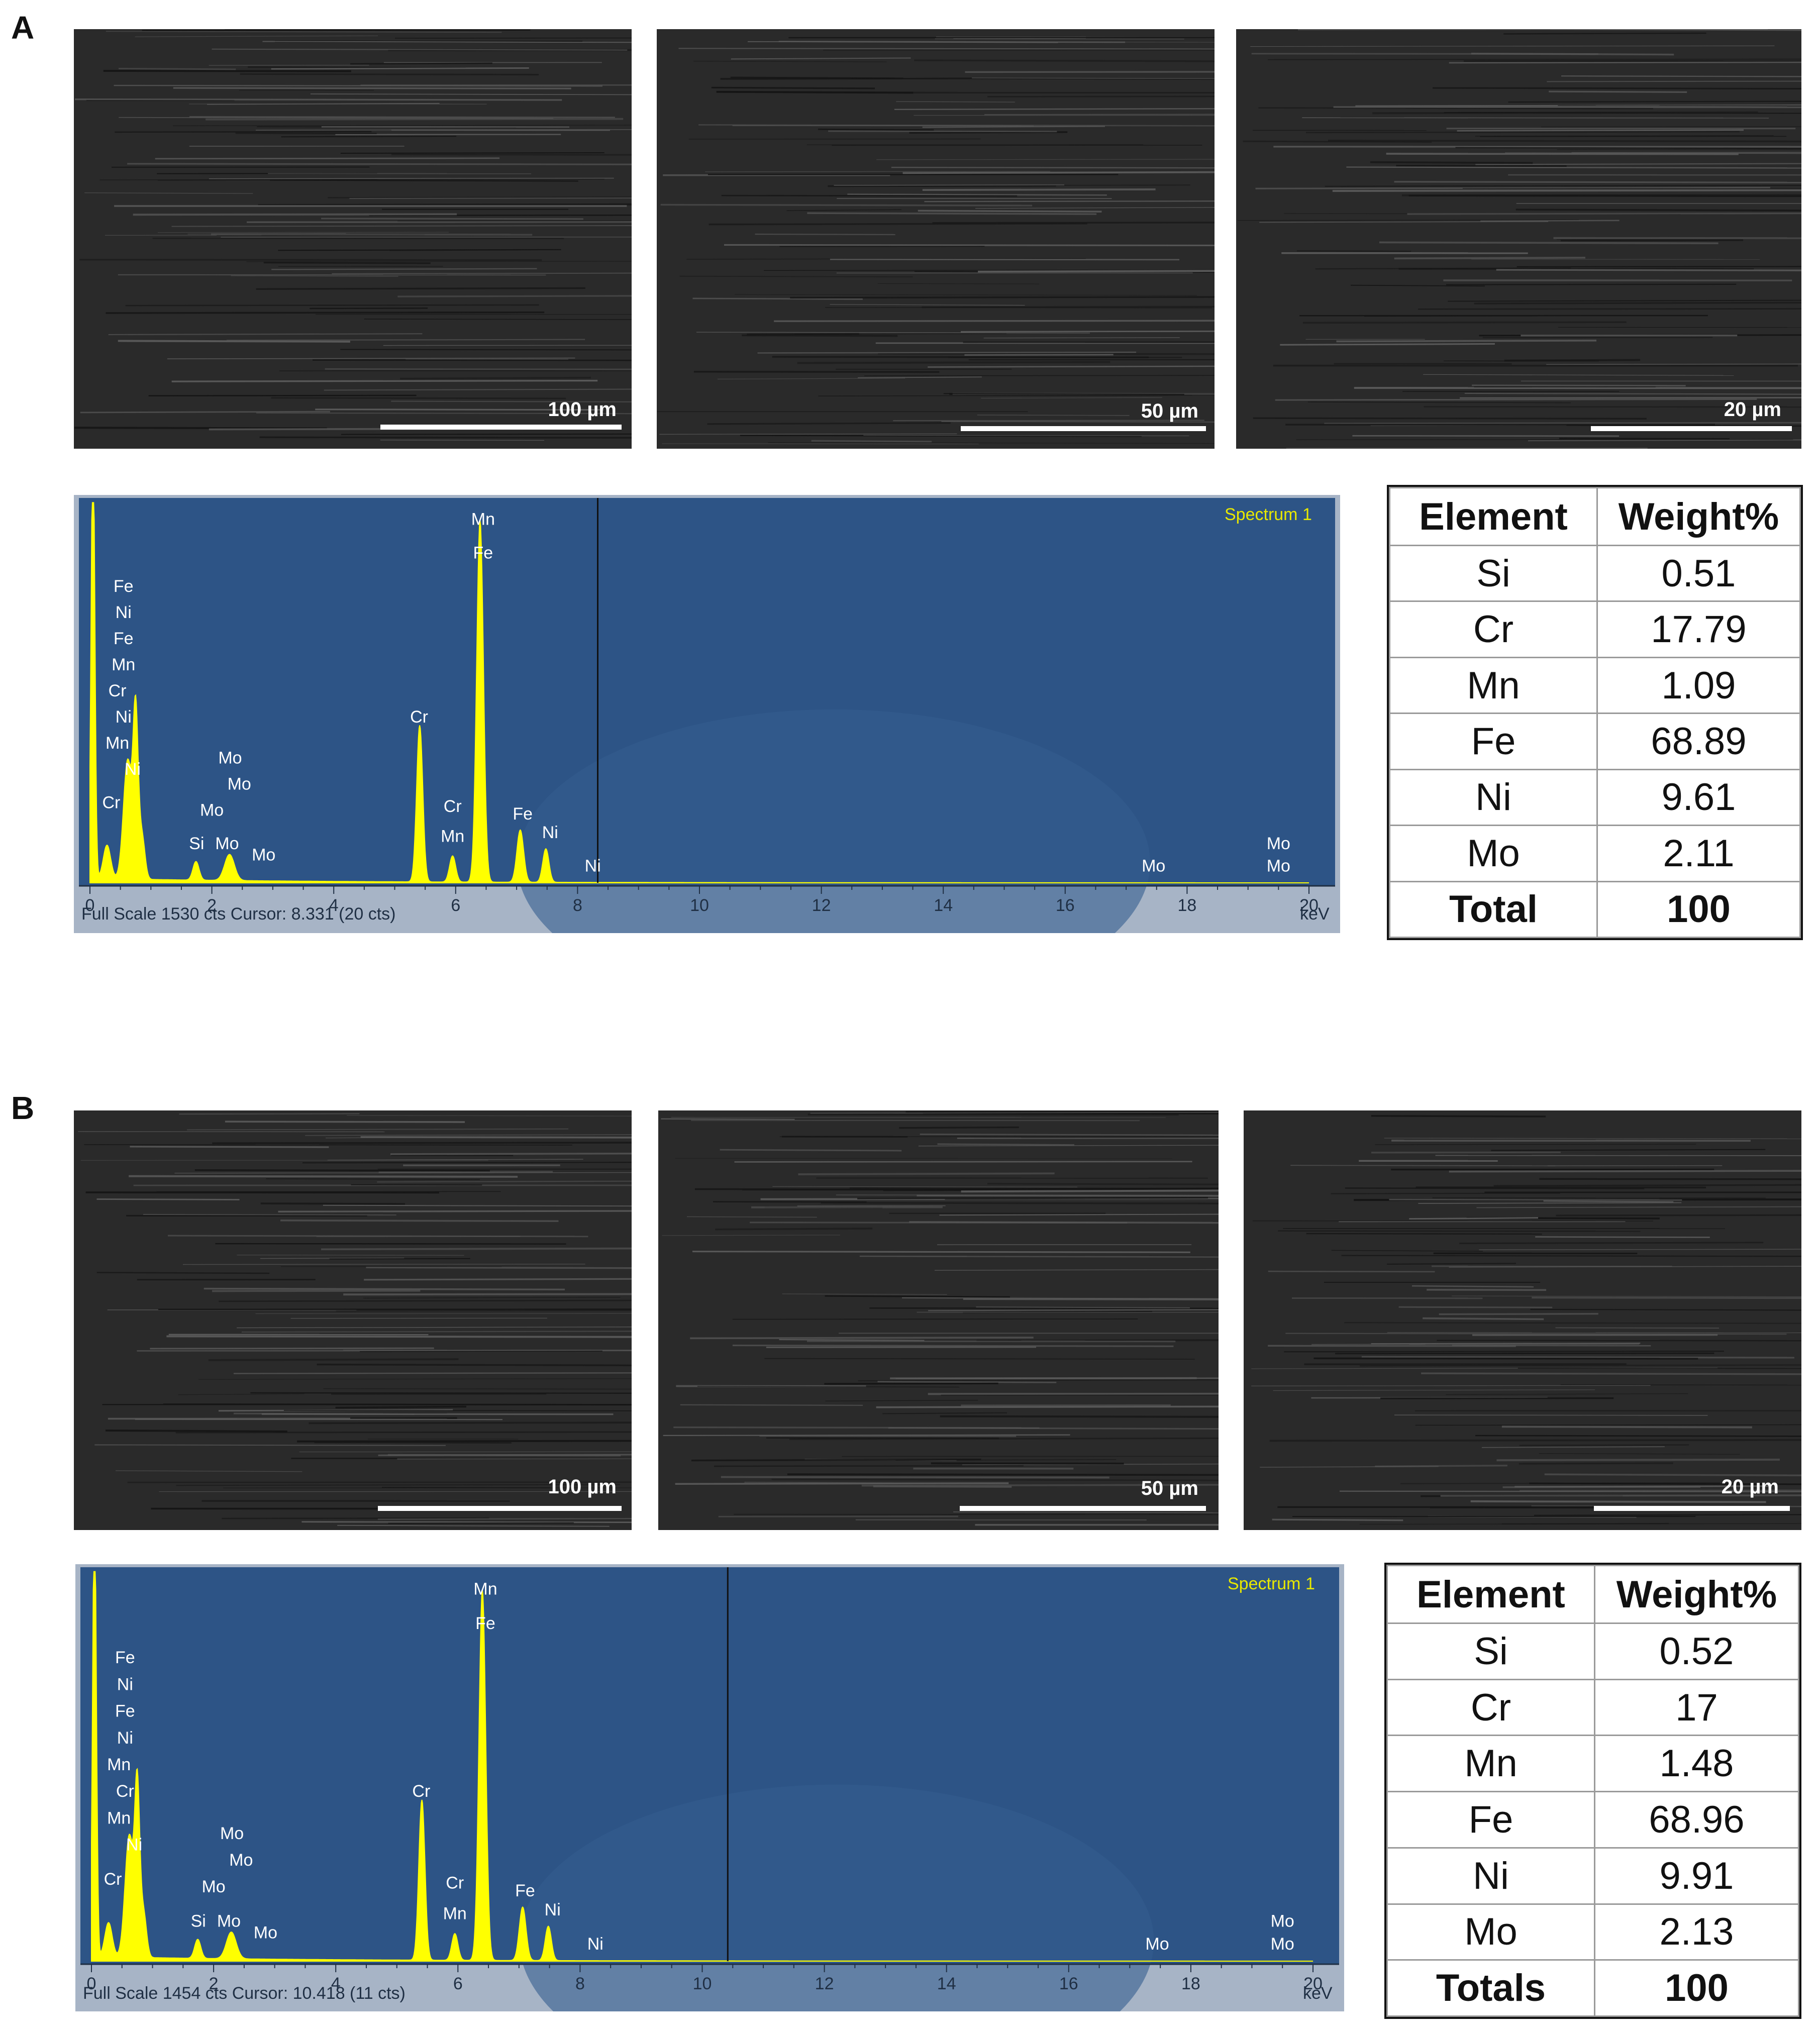  What do you see at coordinates (1315, 914) in the screenshot?
I see `spectrum-unit: keV` at bounding box center [1315, 914].